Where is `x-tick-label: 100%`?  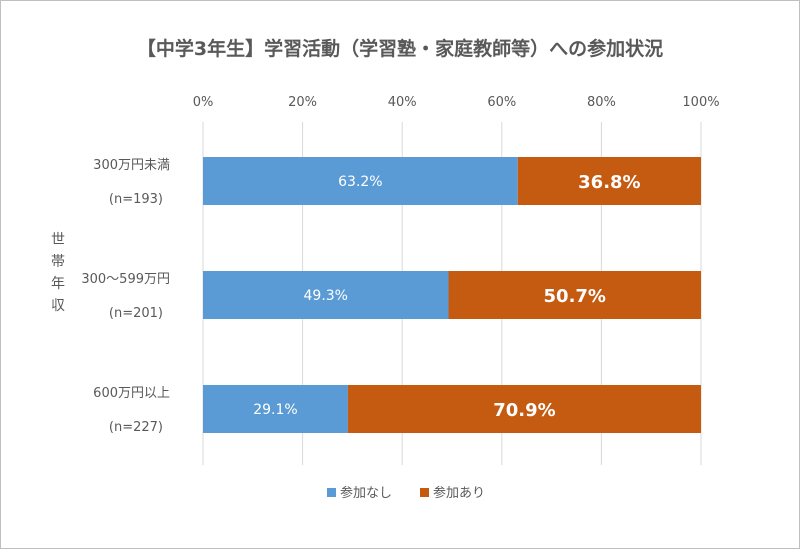
x-tick-label: 100% is located at coordinates (700, 102).